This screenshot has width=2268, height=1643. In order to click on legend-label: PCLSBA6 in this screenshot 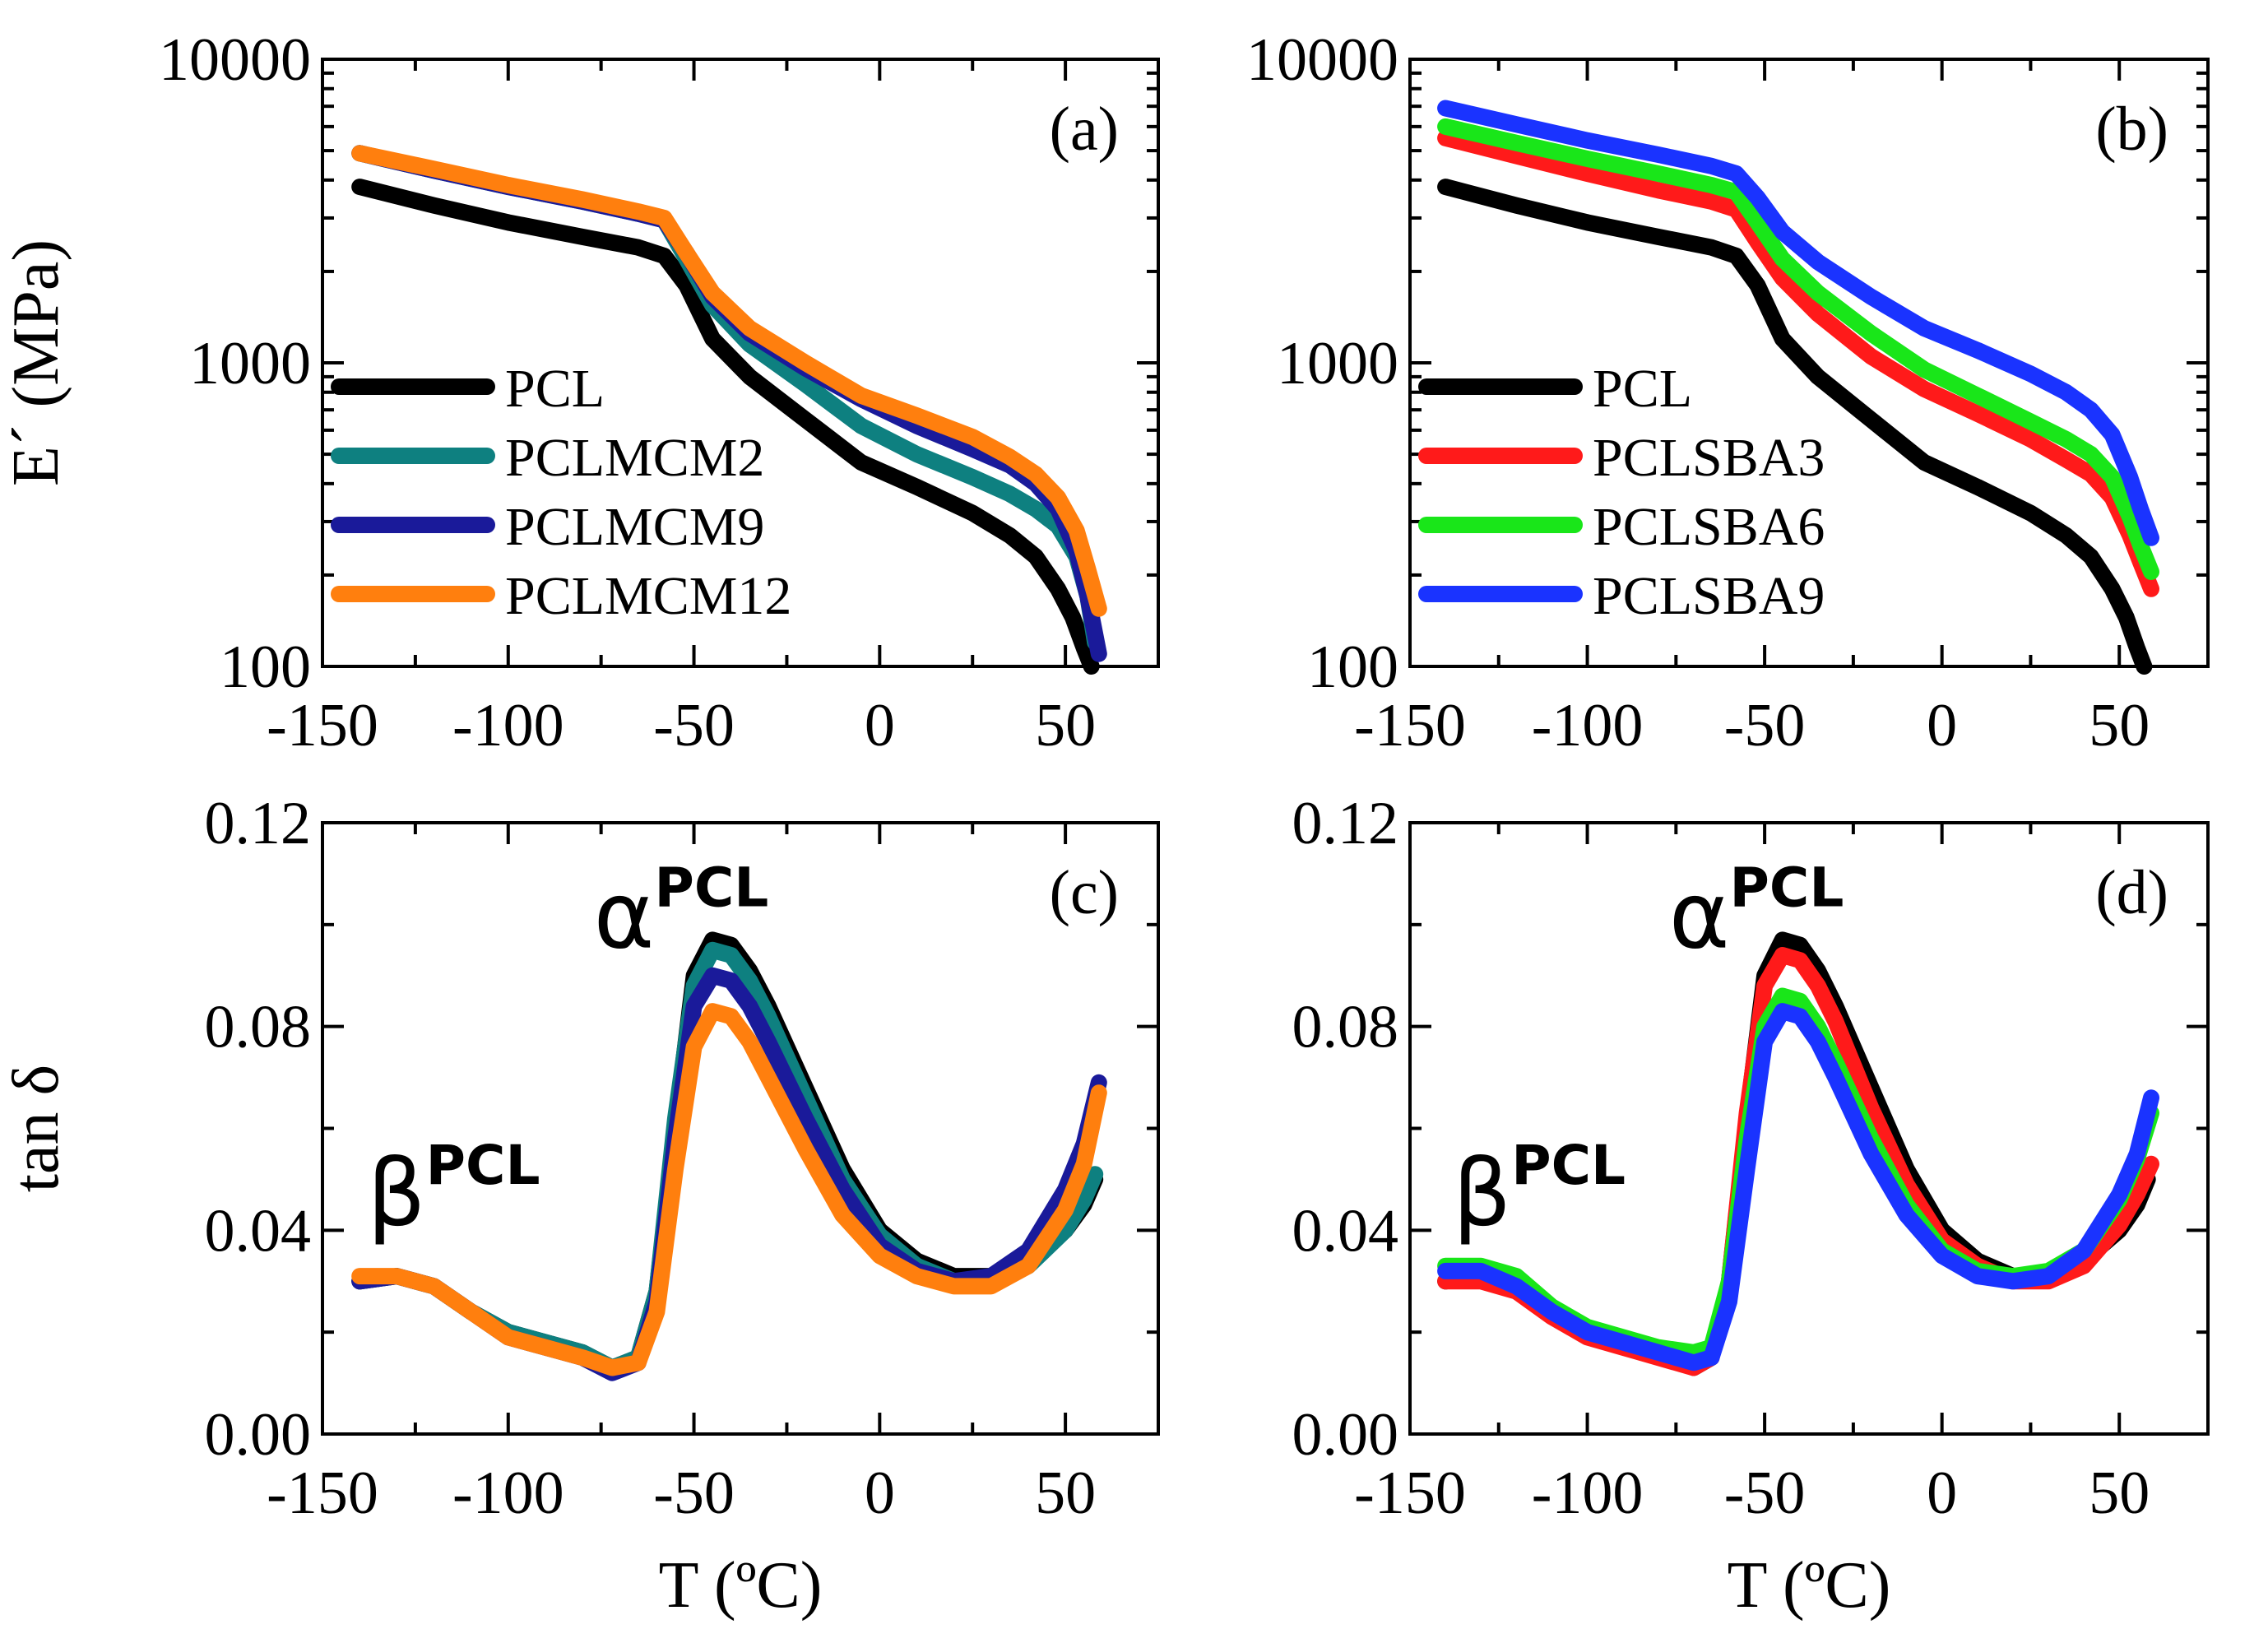, I will do `click(1709, 527)`.